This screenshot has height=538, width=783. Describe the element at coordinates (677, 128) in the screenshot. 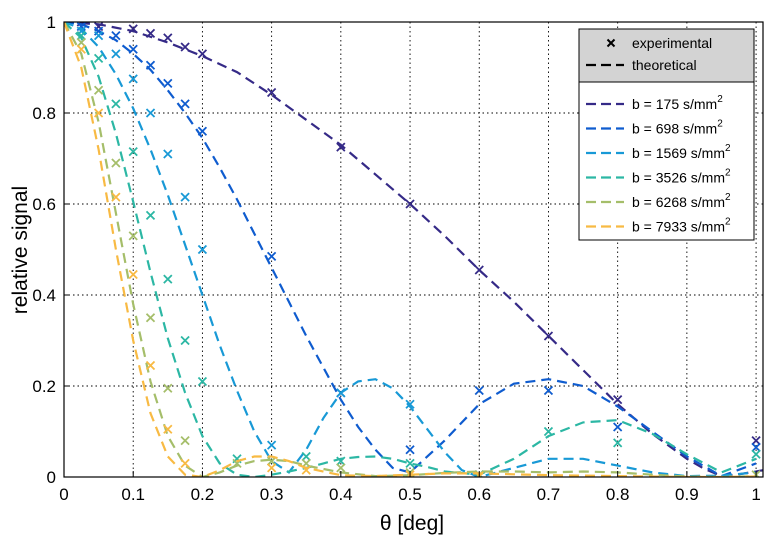

I see `legend-label: b = 698 s/mm2` at that location.